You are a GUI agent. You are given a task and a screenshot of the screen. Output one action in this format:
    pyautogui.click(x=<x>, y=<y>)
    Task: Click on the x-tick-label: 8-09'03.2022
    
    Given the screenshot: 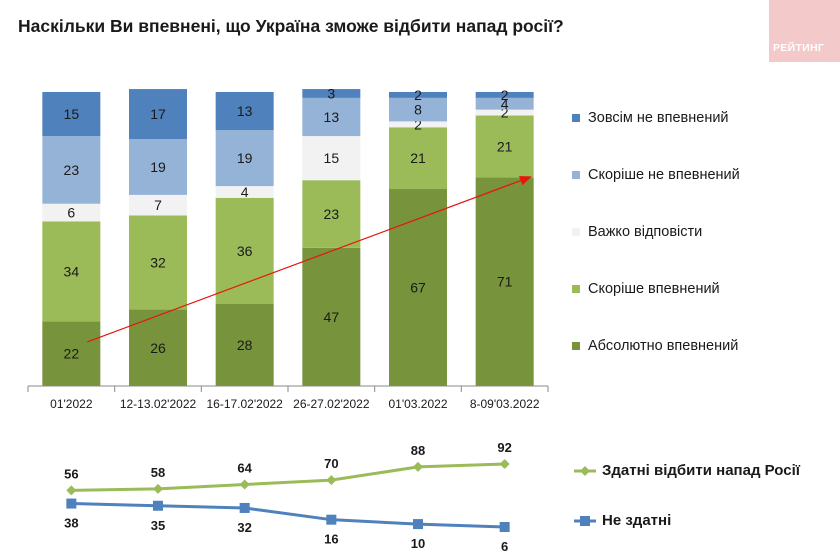 What is the action you would take?
    pyautogui.click(x=505, y=404)
    